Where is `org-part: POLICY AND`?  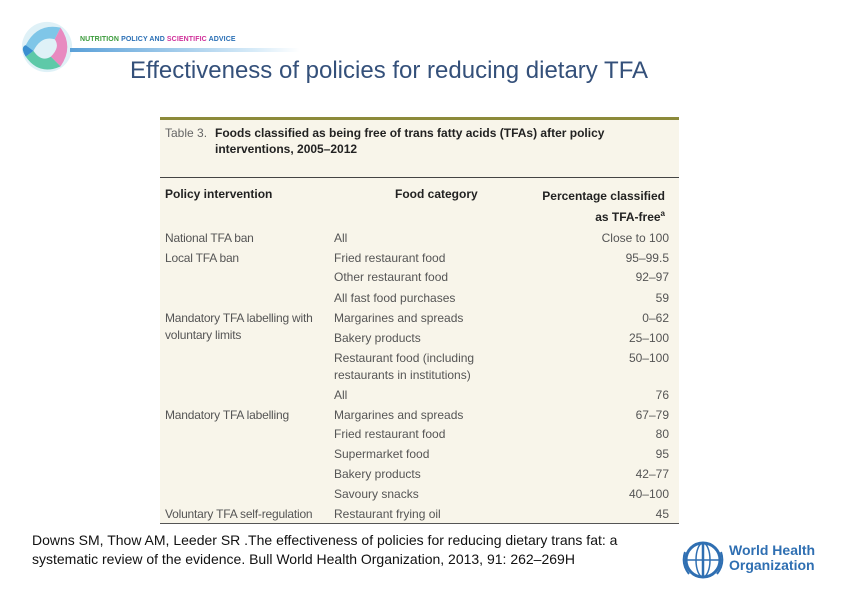 org-part: POLICY AND is located at coordinates (143, 39).